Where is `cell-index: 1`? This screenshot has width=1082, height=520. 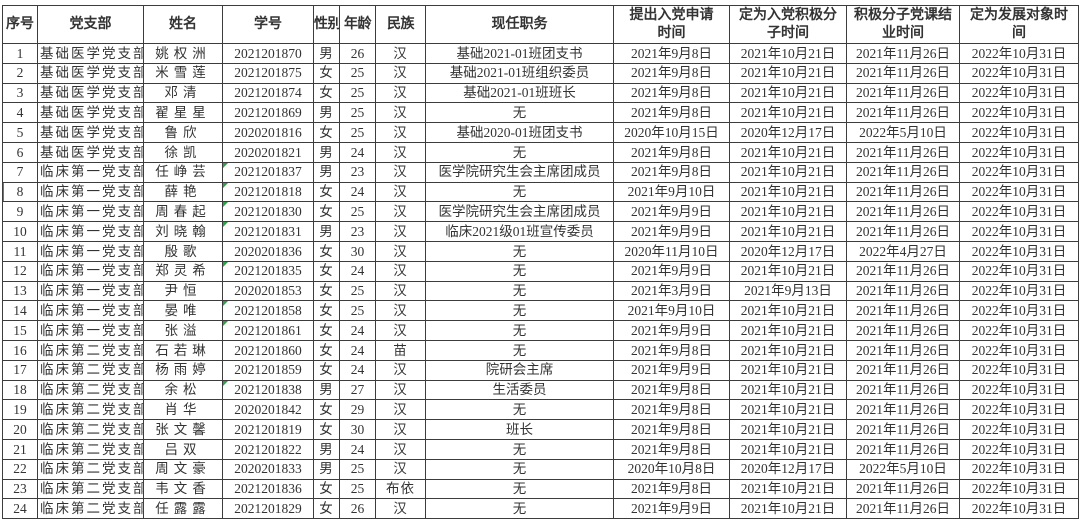
cell-index: 1 is located at coordinates (20, 53).